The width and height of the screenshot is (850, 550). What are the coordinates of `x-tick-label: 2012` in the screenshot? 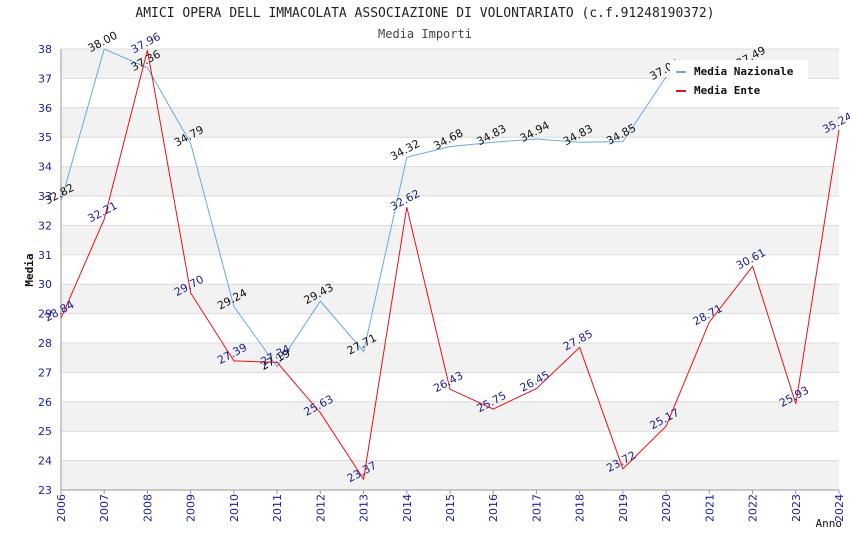 It's located at (320, 508).